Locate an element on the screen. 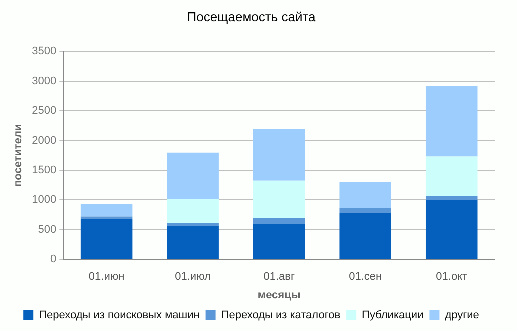 This screenshot has width=517, height=331. x-tick-label: 01.сен is located at coordinates (365, 277).